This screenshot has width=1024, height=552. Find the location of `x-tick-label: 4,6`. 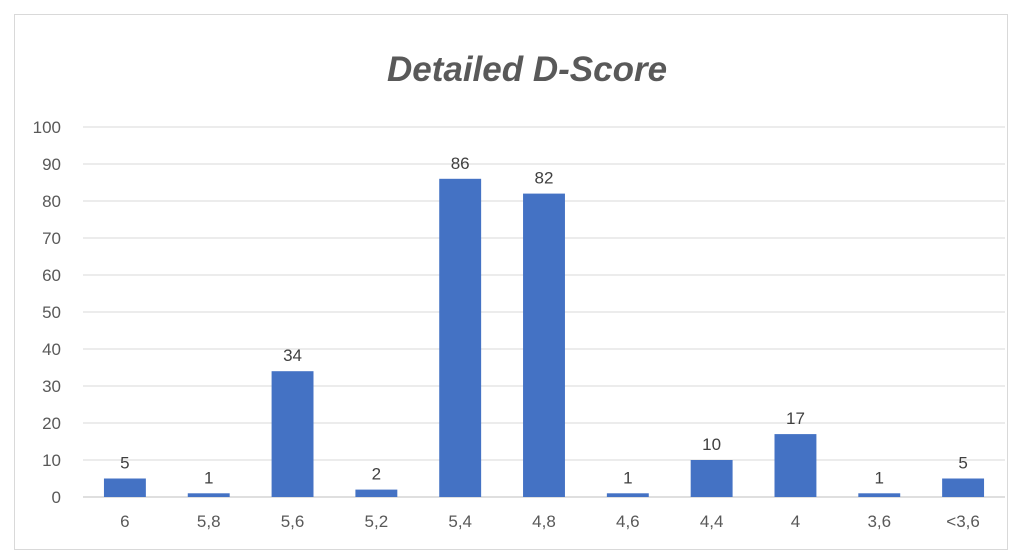

x-tick-label: 4,6 is located at coordinates (628, 521).